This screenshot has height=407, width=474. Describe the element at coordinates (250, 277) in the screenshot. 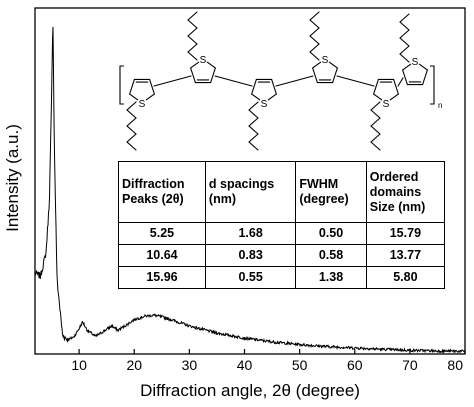

I see `table-cell: 0.55` at that location.